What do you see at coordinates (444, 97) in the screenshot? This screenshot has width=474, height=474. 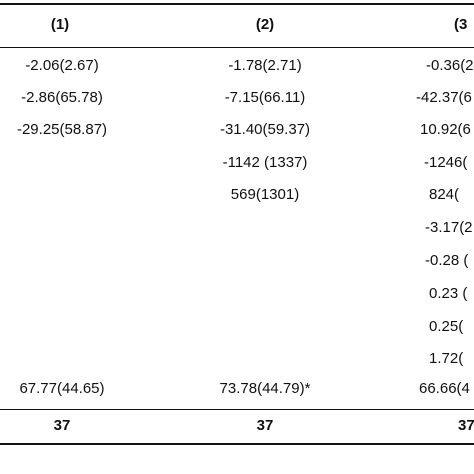 I see `table-cell: -42.37(6` at bounding box center [444, 97].